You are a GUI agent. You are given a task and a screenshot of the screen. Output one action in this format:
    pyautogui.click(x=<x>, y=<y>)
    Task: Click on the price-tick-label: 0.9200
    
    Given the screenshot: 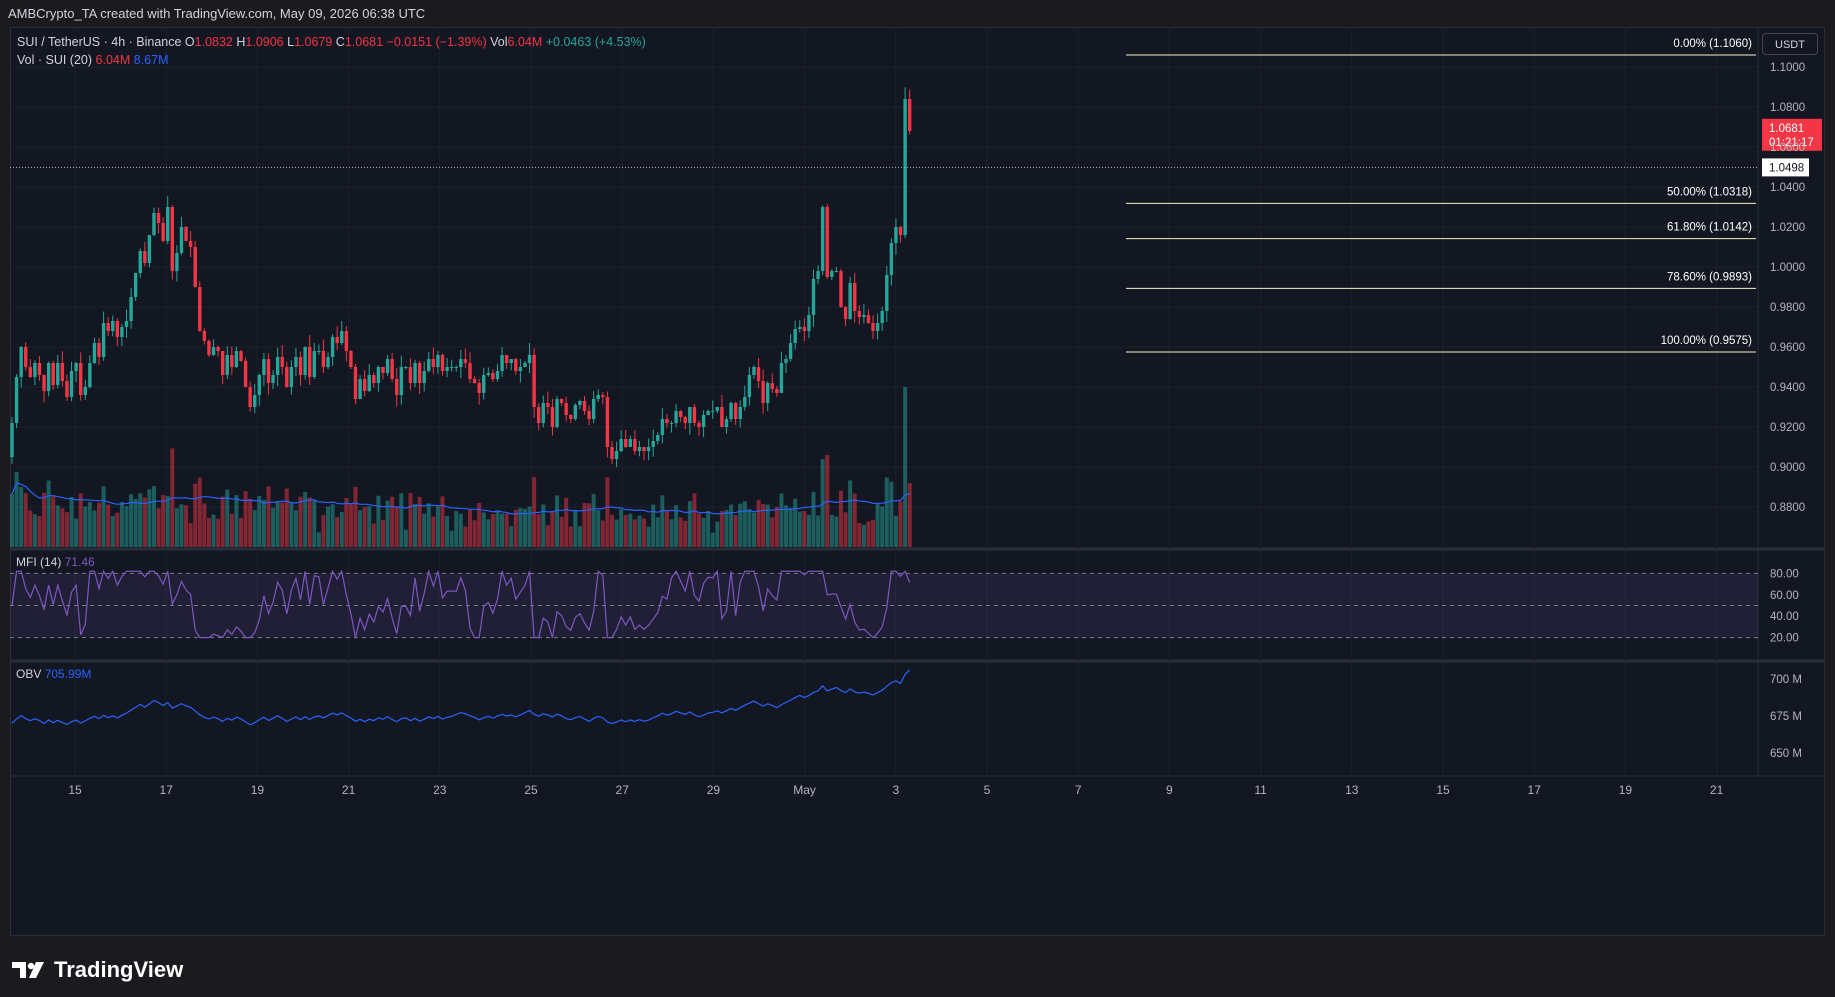 What is the action you would take?
    pyautogui.click(x=1787, y=428)
    